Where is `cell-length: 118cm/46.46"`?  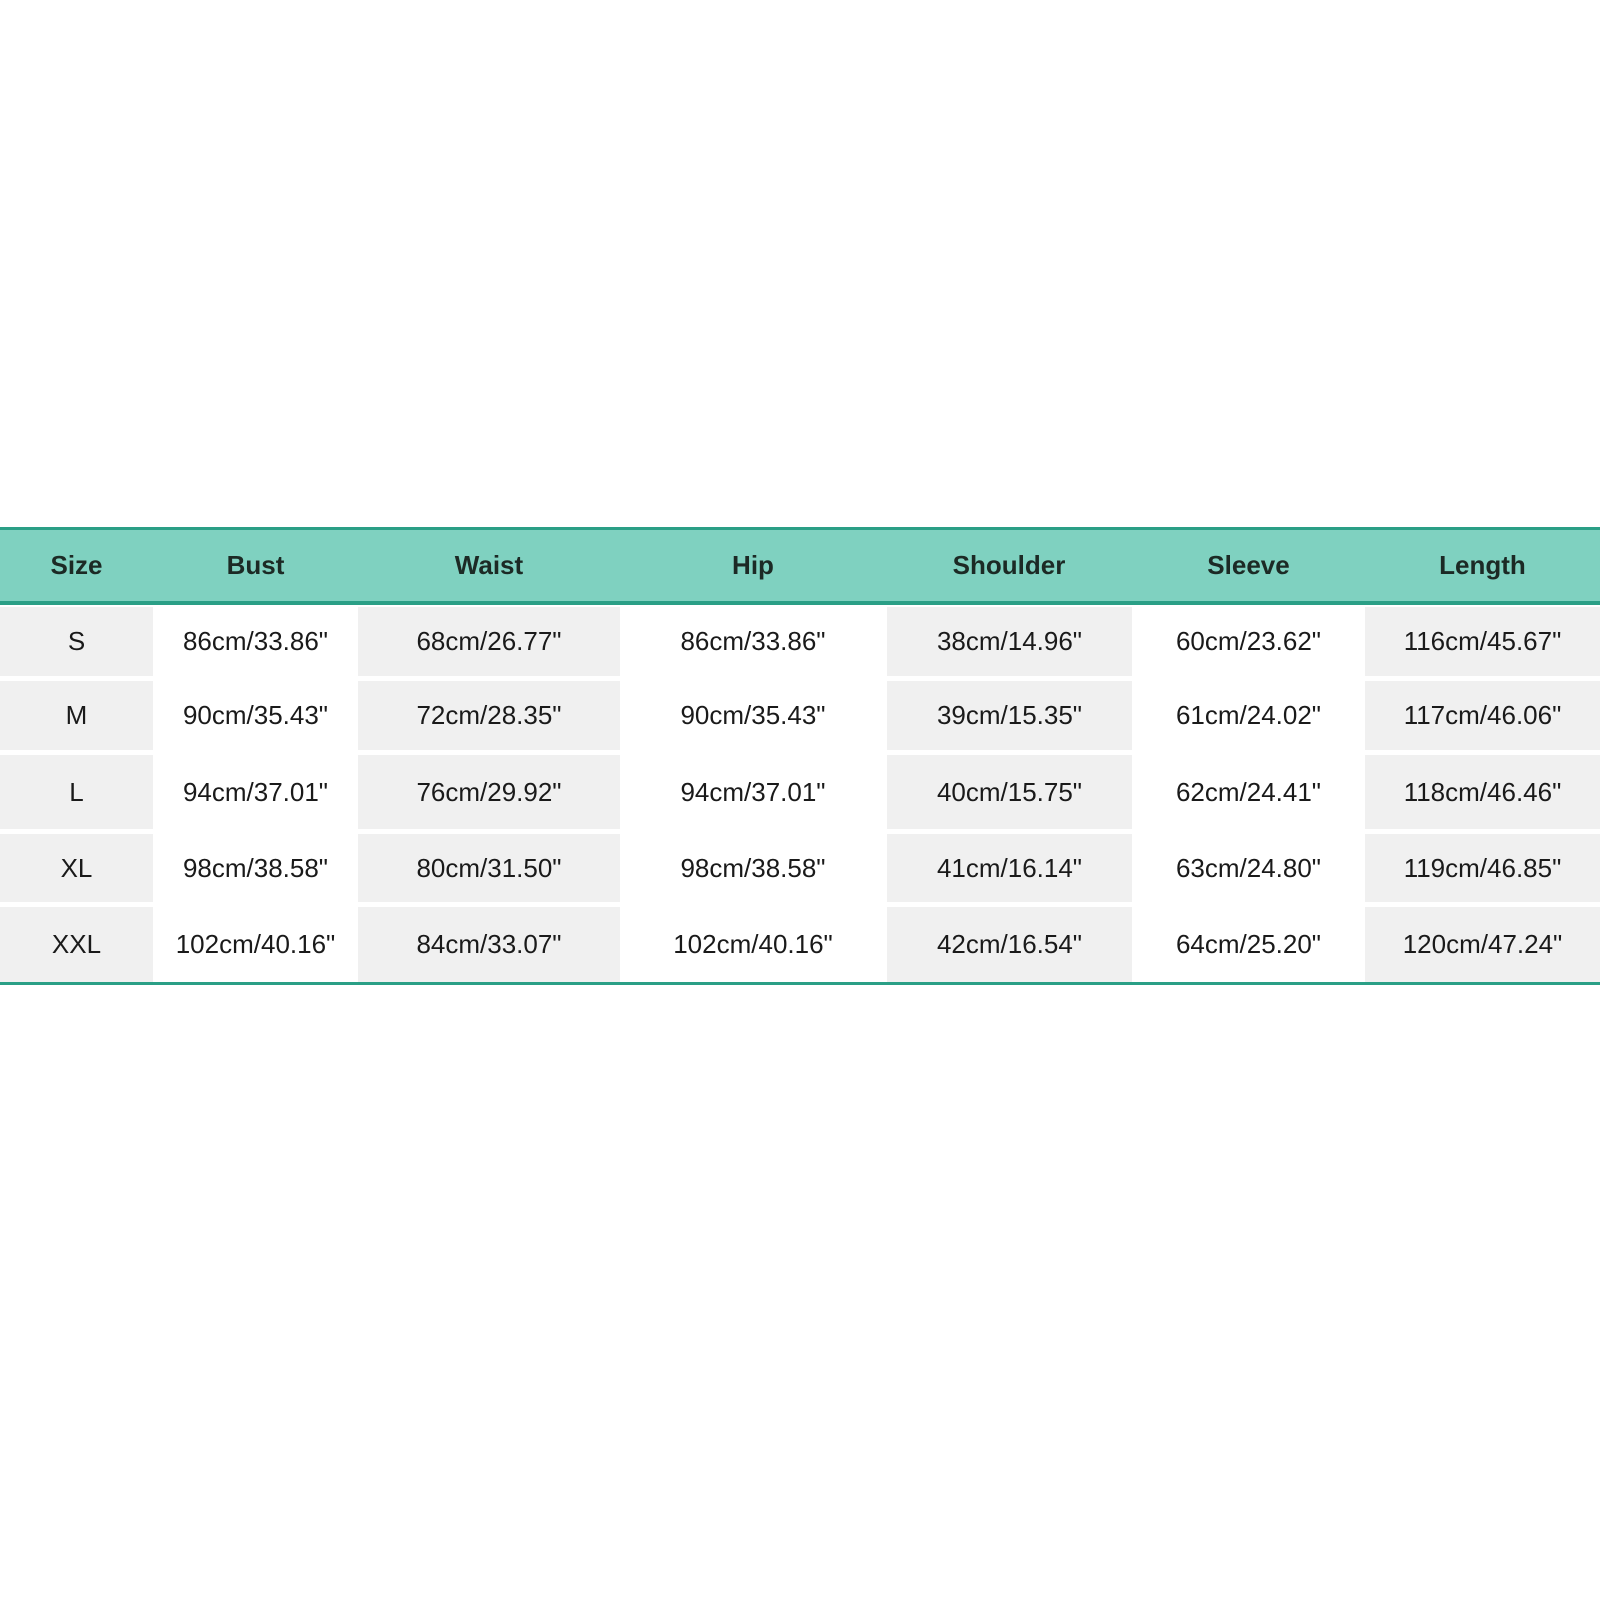 cell-length: 118cm/46.46" is located at coordinates (1482, 792).